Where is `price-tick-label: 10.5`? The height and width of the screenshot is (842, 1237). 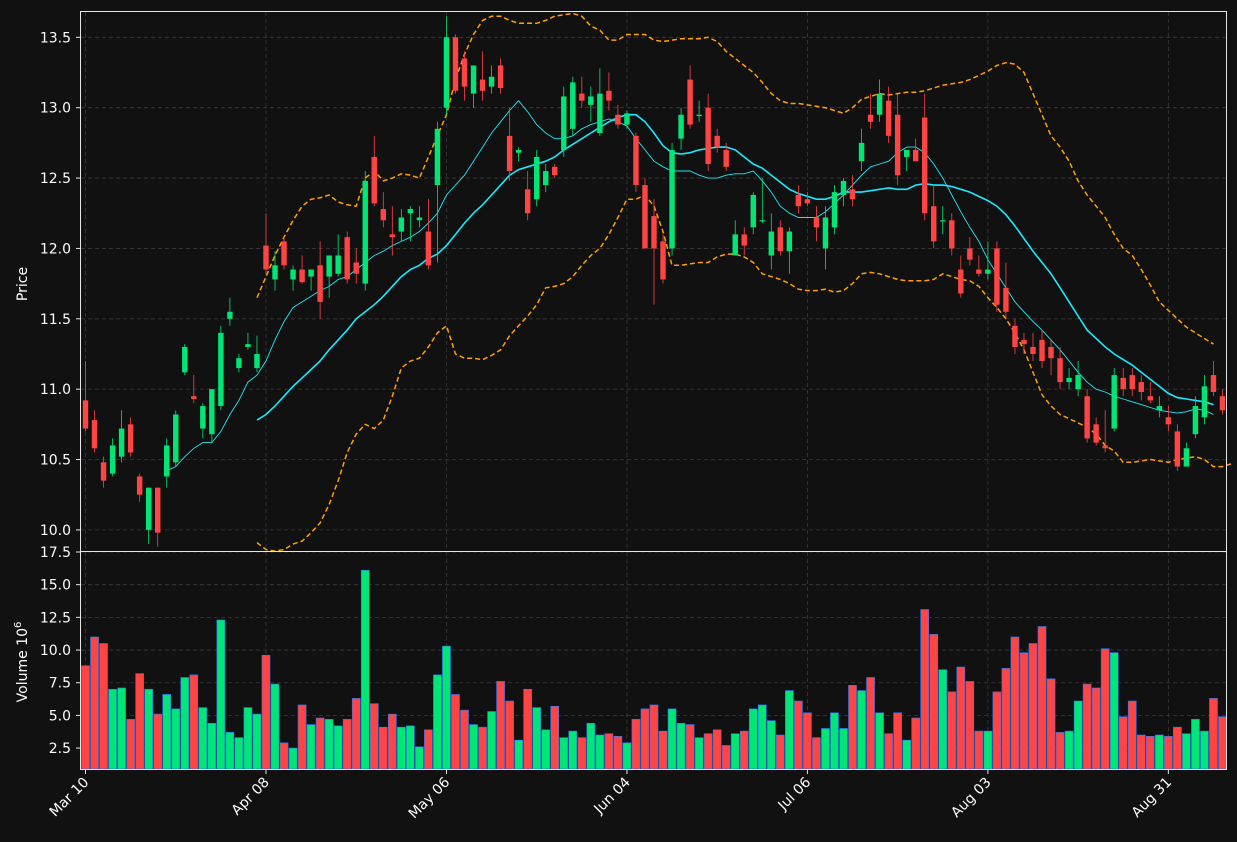 price-tick-label: 10.5 is located at coordinates (55, 461).